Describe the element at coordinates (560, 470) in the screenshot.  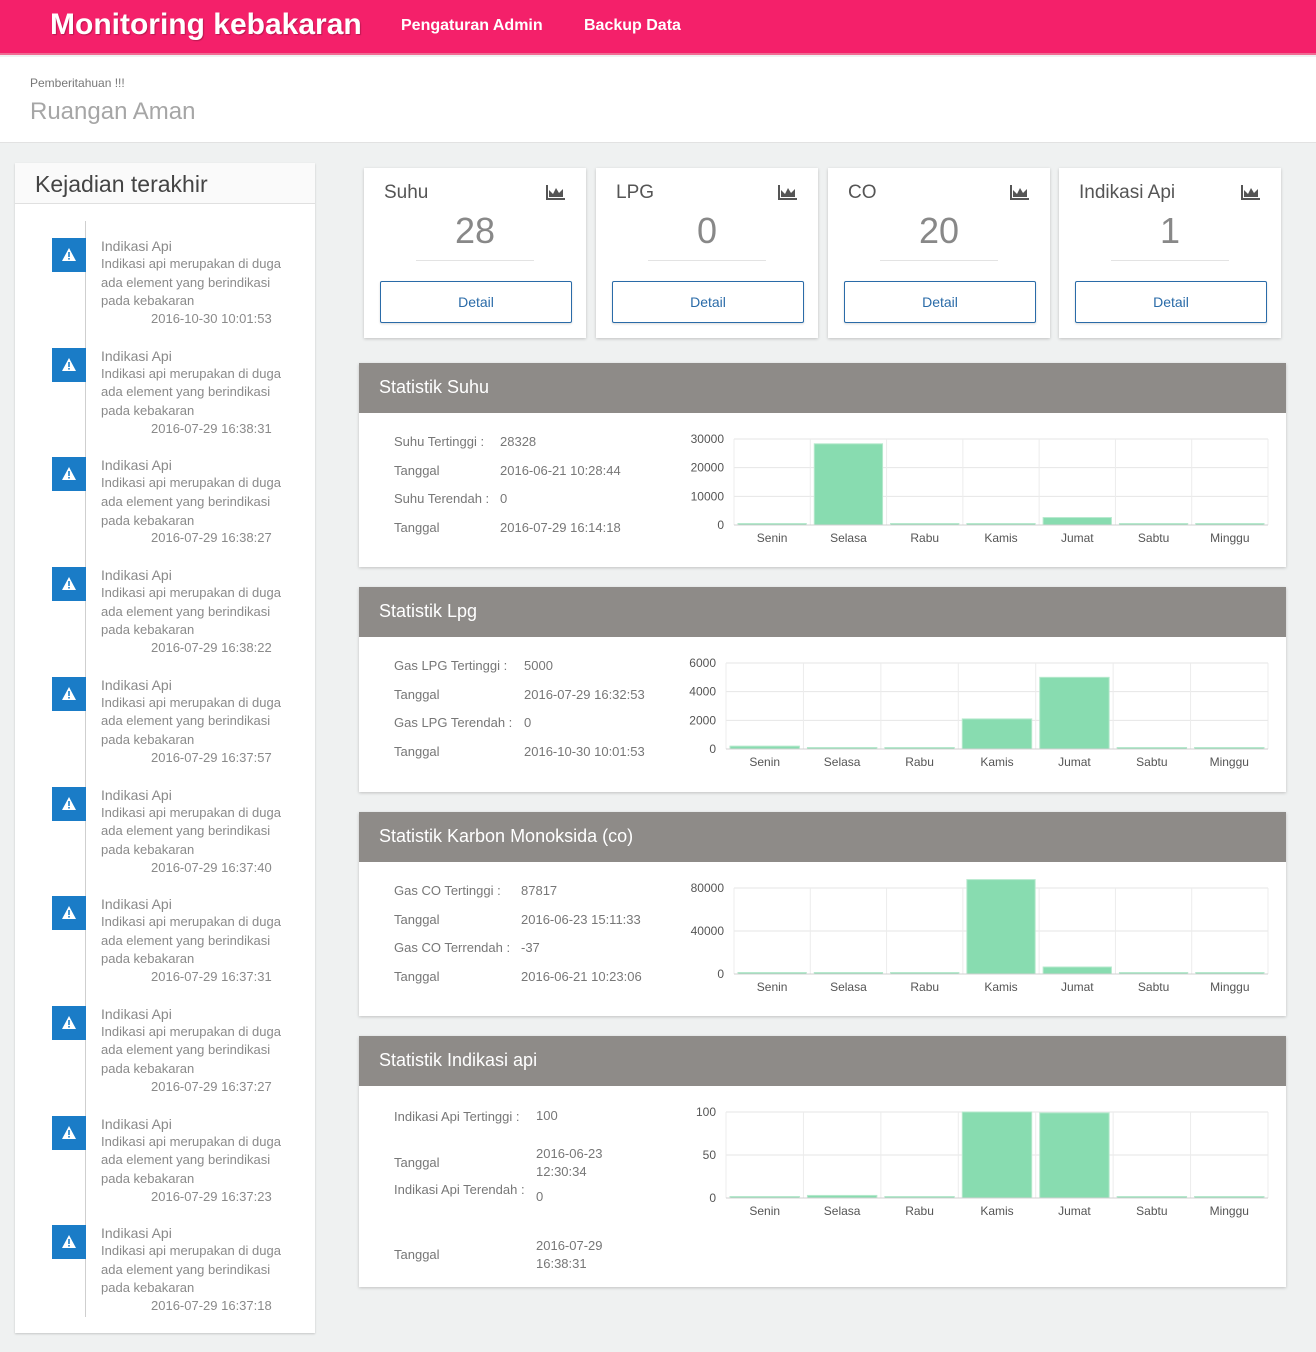
I see `stat-value: 2016-06-21 10:28:44` at that location.